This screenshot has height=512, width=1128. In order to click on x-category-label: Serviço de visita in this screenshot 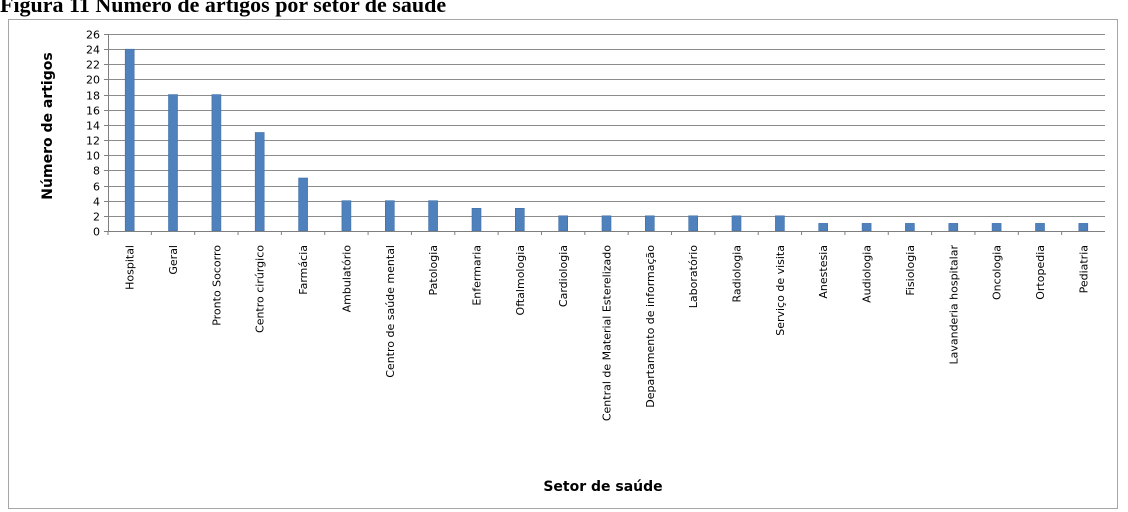, I will do `click(780, 290)`.